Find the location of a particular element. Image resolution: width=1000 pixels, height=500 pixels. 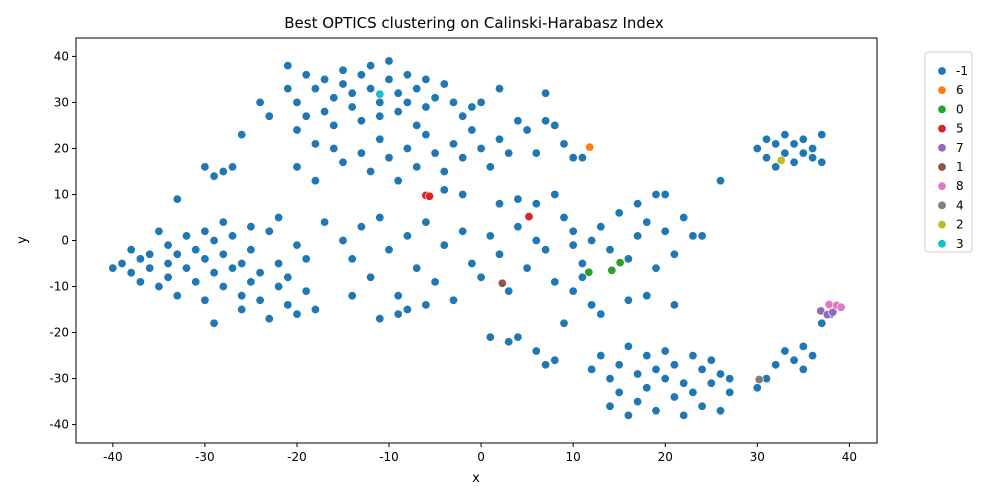

y-tick-label-0: -40 is located at coordinates (59, 425).